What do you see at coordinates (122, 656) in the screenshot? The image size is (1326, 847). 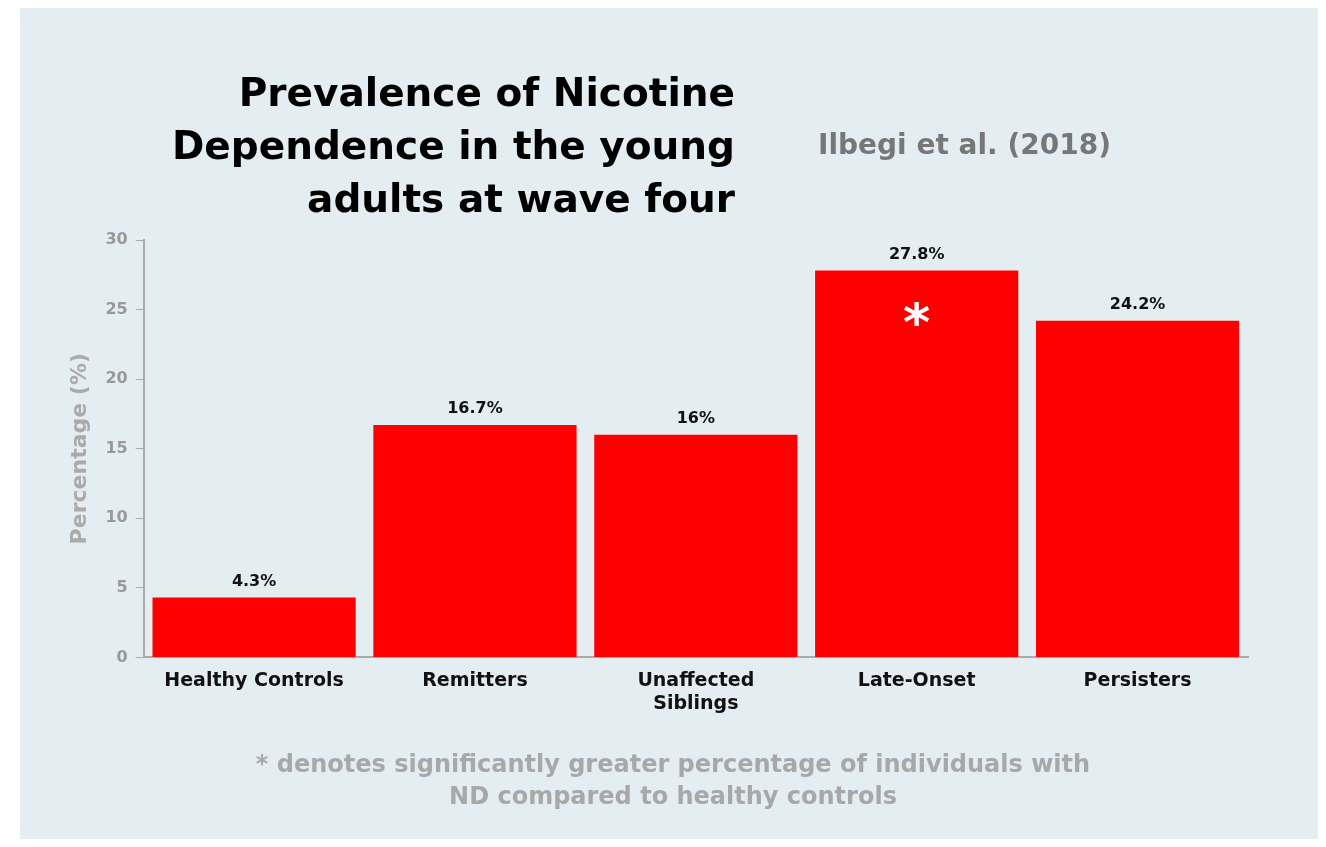 I see `y-tick-label: 0` at bounding box center [122, 656].